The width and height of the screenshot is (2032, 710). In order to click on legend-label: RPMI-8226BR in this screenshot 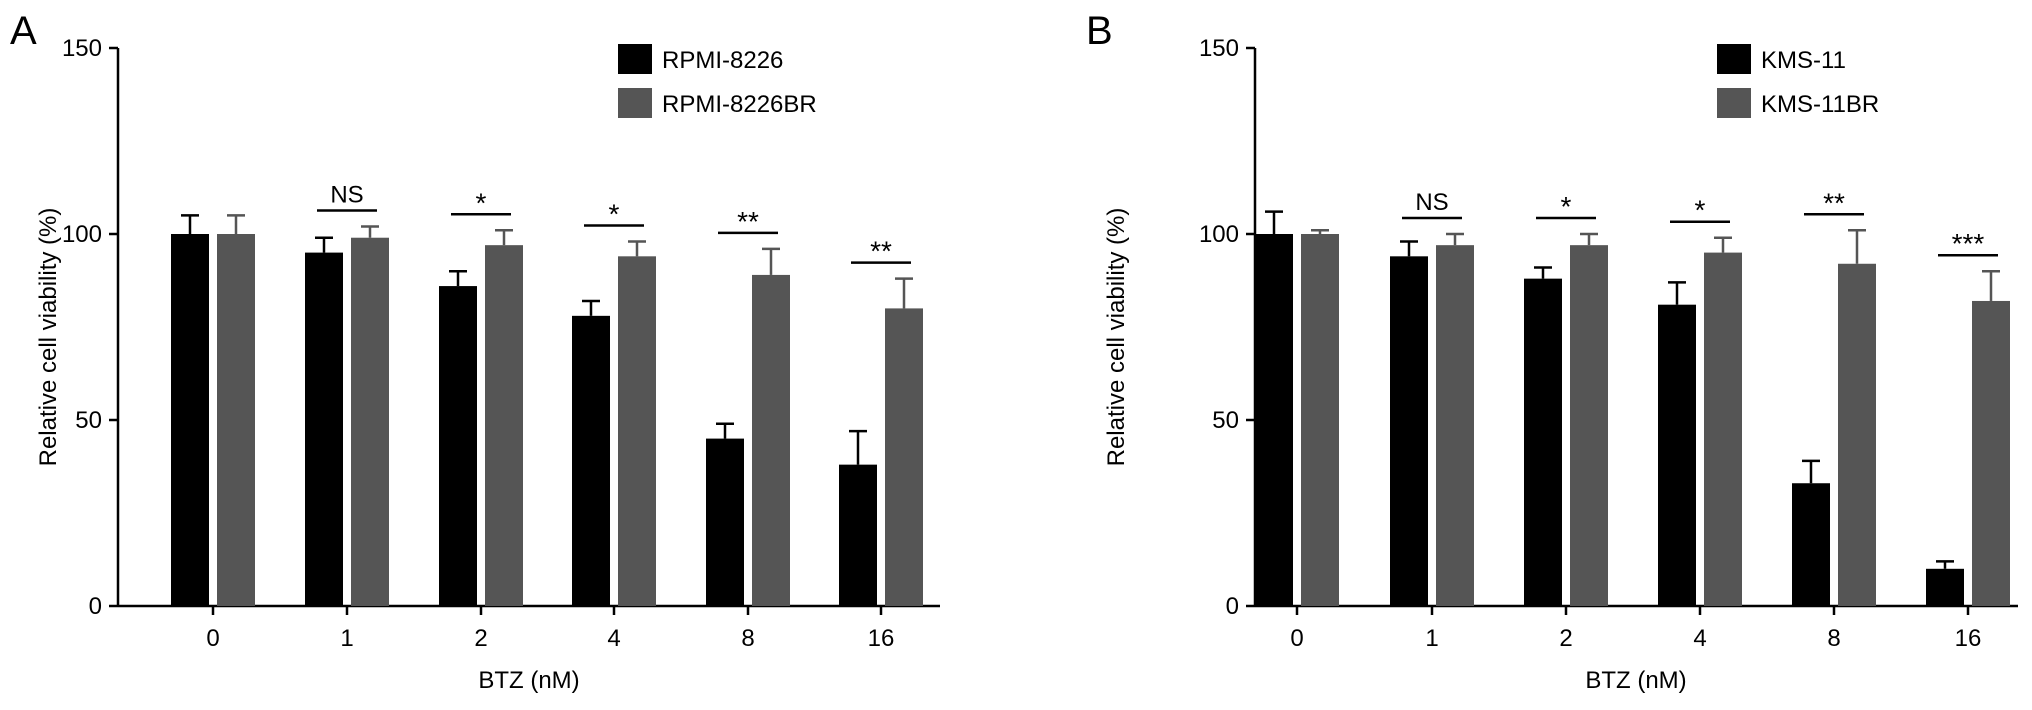, I will do `click(739, 104)`.